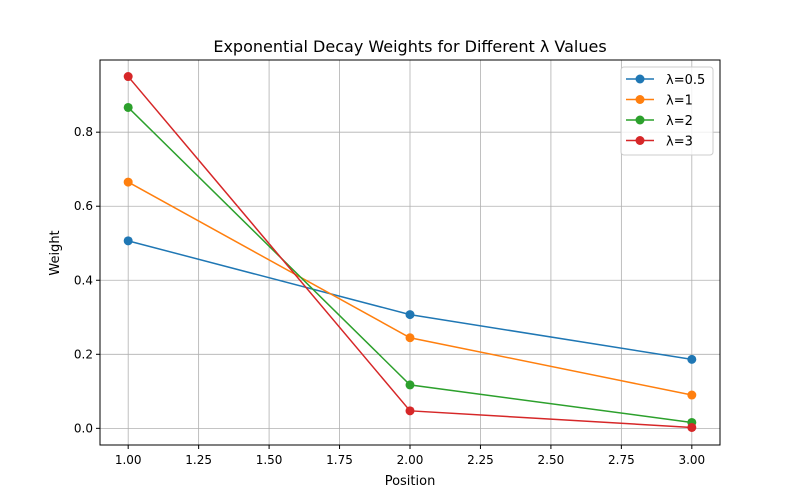  Describe the element at coordinates (83, 354) in the screenshot. I see `y-tick-label: 0.2` at that location.